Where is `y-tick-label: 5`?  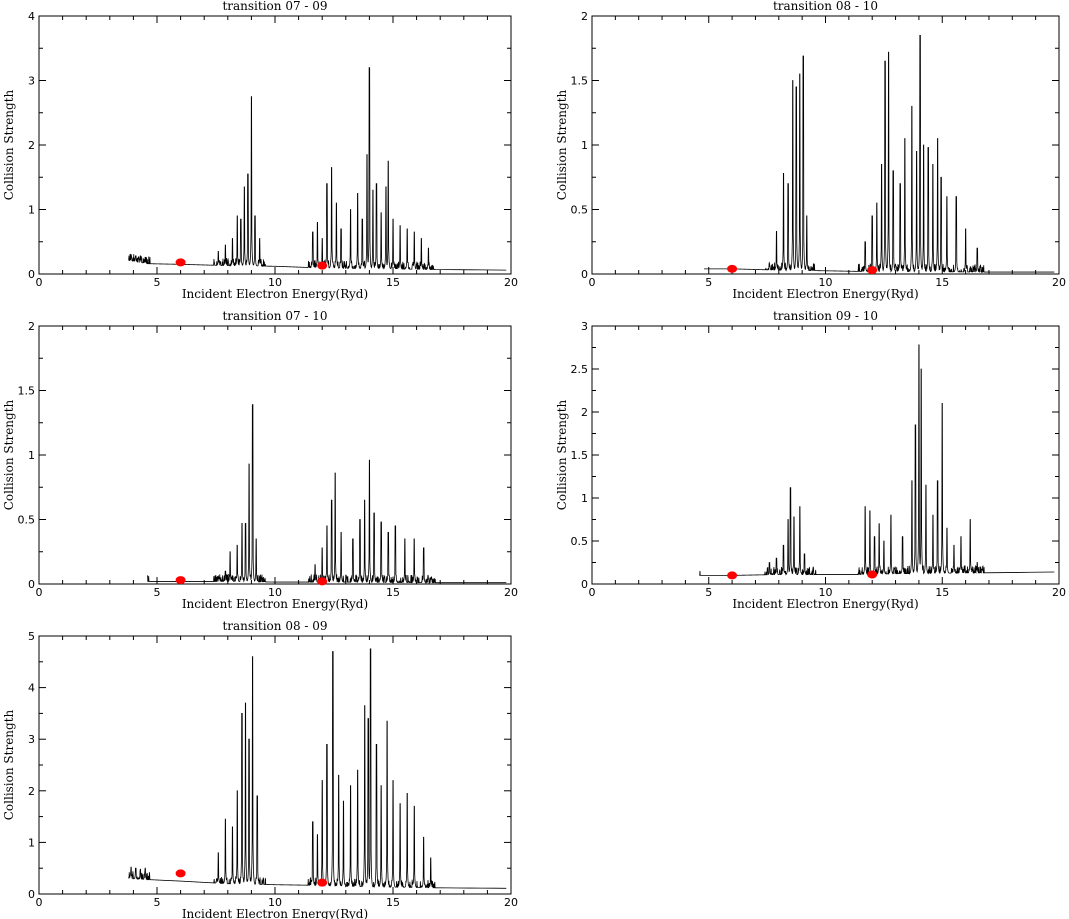 y-tick-label: 5 is located at coordinates (31, 636).